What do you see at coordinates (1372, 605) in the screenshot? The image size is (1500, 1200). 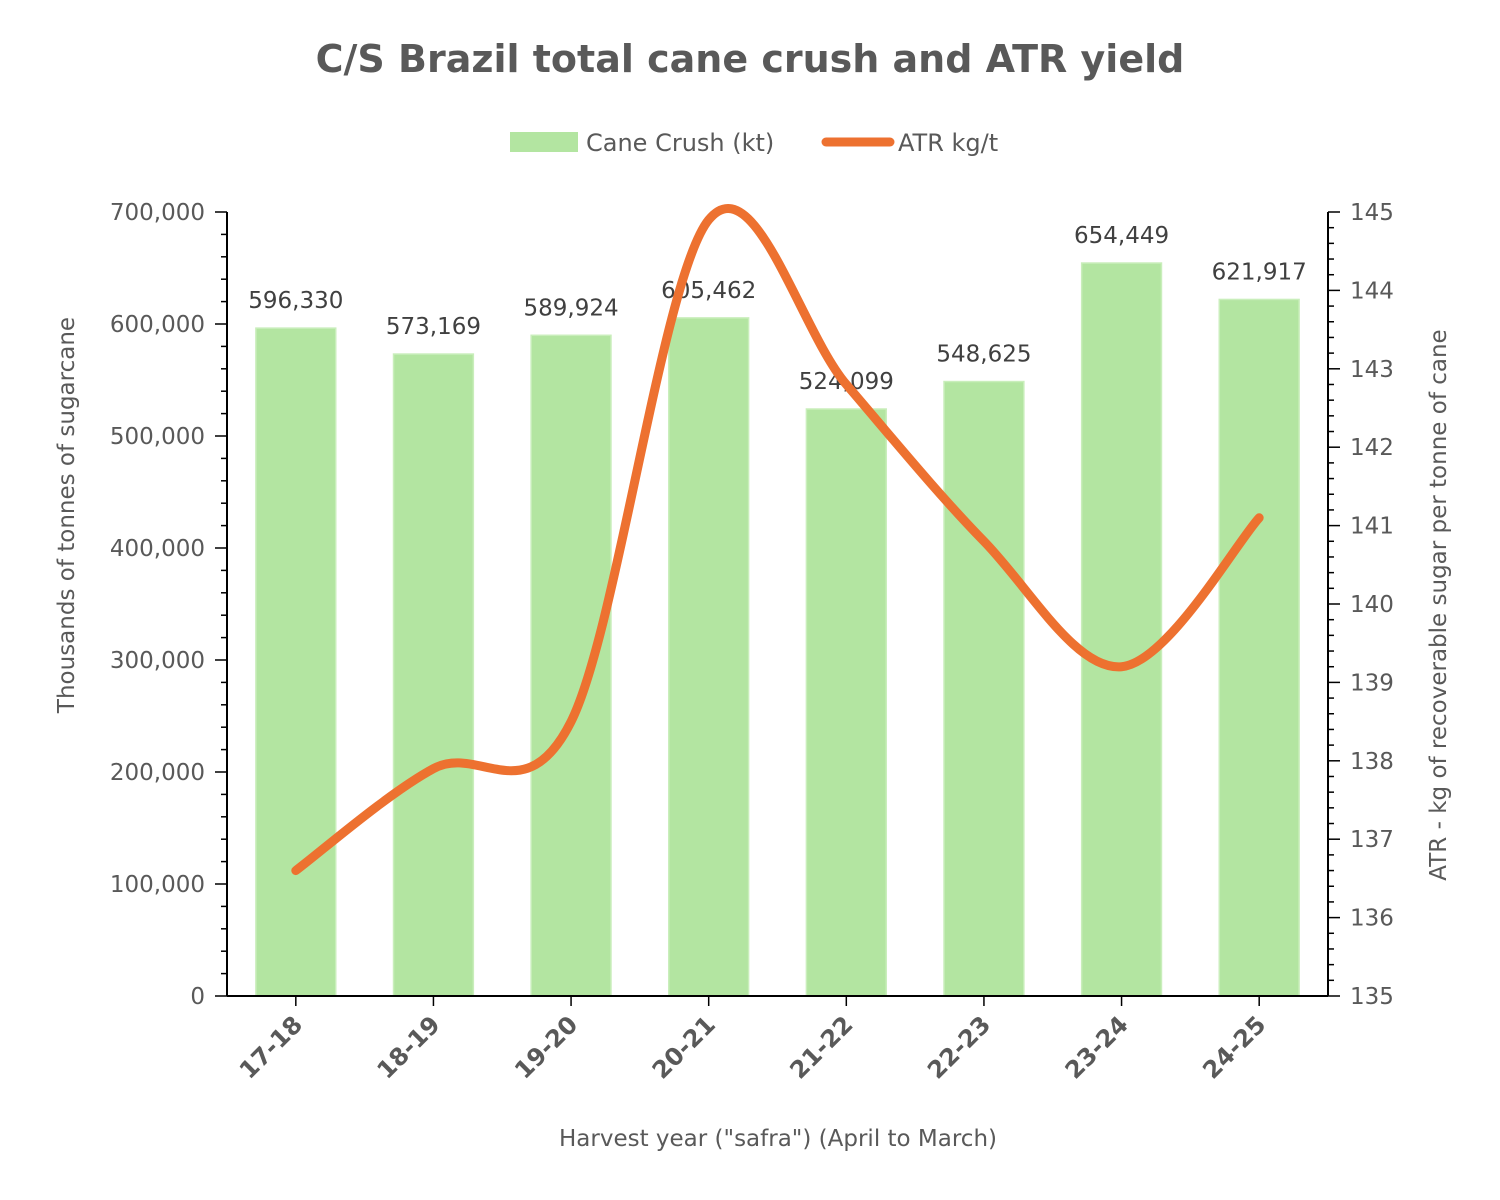 I see `y2-tick-label: 140` at bounding box center [1372, 605].